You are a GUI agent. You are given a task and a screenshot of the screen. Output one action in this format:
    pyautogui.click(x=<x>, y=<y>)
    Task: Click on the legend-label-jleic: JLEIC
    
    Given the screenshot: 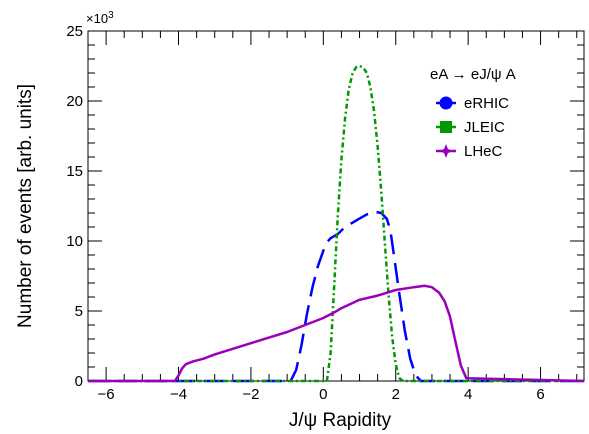 What is the action you would take?
    pyautogui.click(x=484, y=127)
    